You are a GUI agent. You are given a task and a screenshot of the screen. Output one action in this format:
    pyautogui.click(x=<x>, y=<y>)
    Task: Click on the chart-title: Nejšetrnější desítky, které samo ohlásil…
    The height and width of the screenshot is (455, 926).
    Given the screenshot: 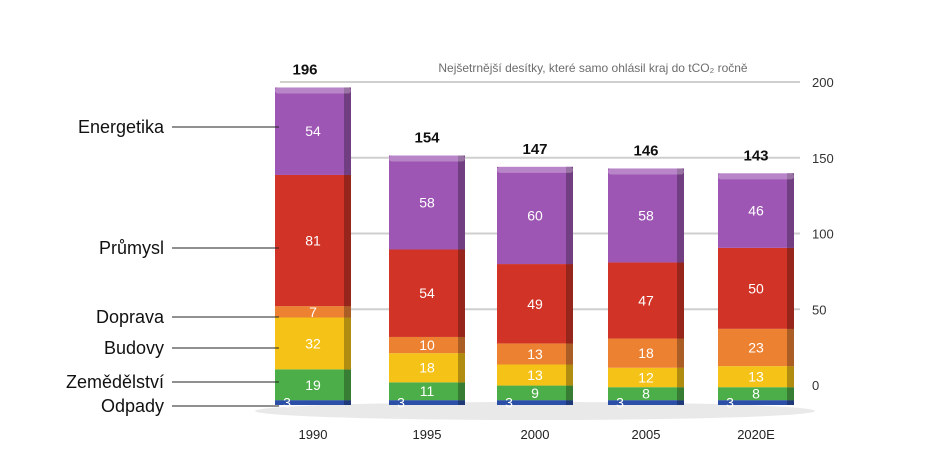 What is the action you would take?
    pyautogui.click(x=593, y=68)
    